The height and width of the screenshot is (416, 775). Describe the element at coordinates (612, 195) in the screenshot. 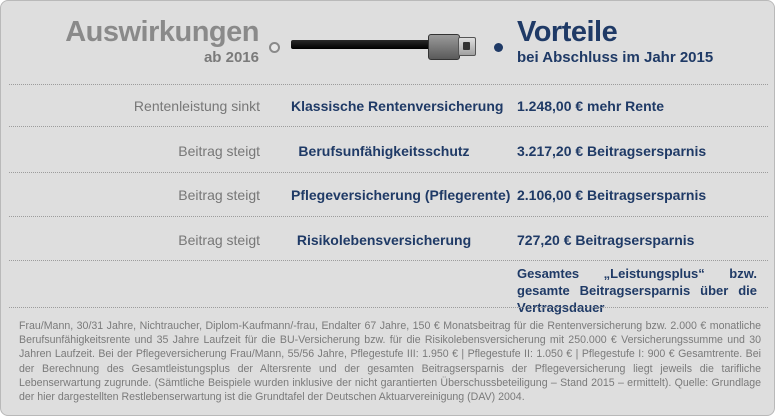

I see `benefit-value: 2.106,00 € Beitragsersparnis` at that location.